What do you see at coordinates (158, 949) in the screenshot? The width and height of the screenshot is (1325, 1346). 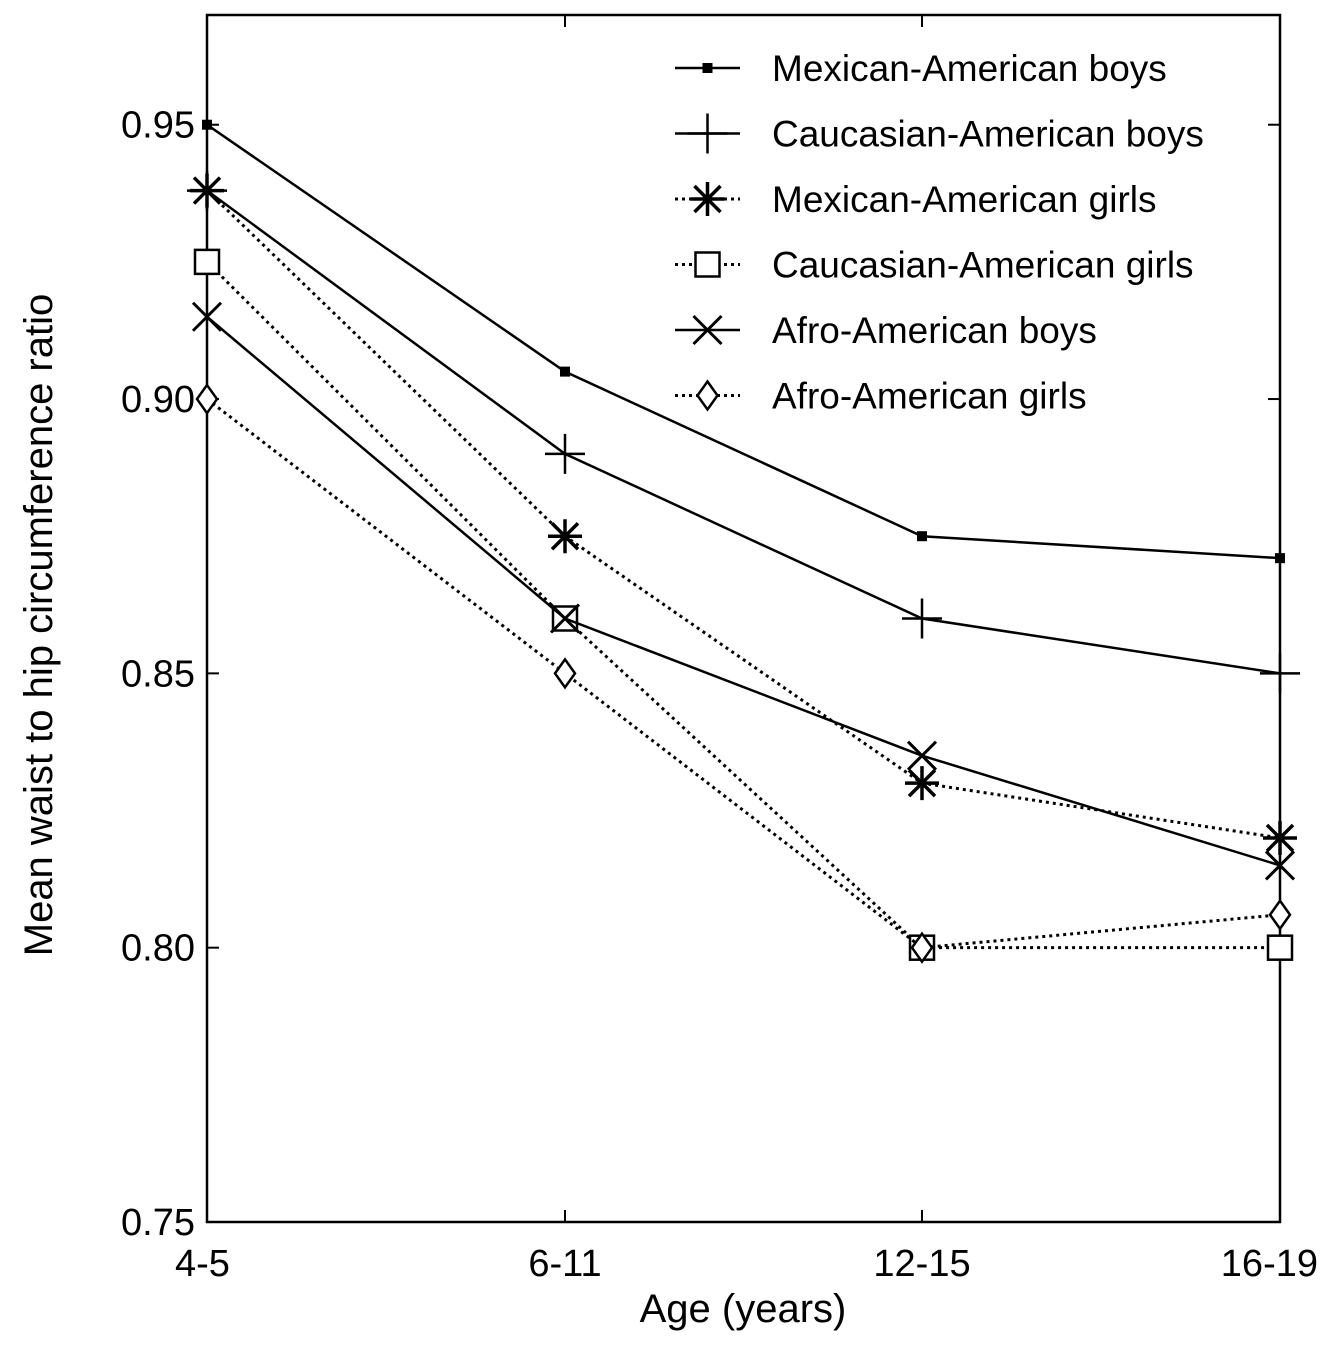 I see `y-tick-label: 0.80` at bounding box center [158, 949].